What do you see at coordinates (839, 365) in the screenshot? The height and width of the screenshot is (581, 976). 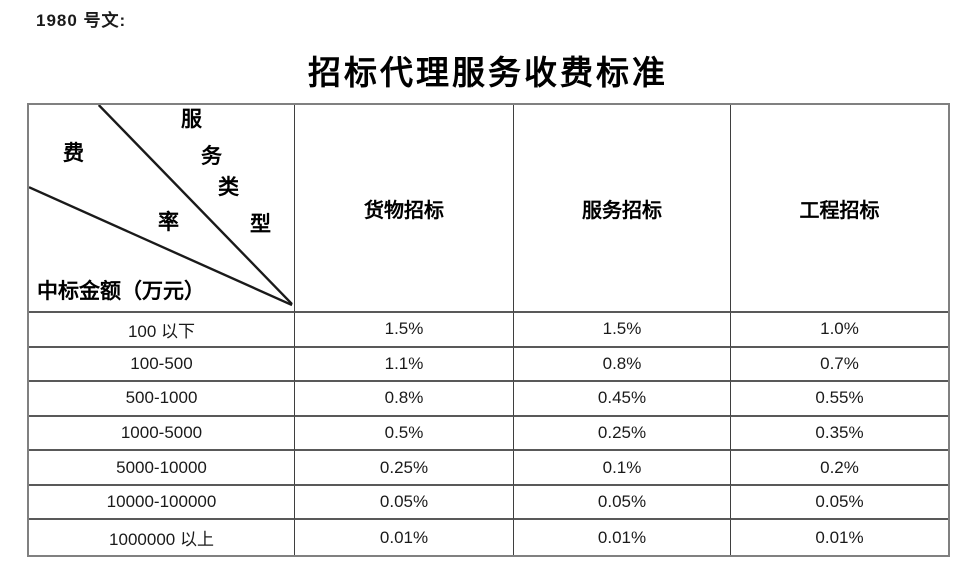 I see `rate-cell: 0.7%` at bounding box center [839, 365].